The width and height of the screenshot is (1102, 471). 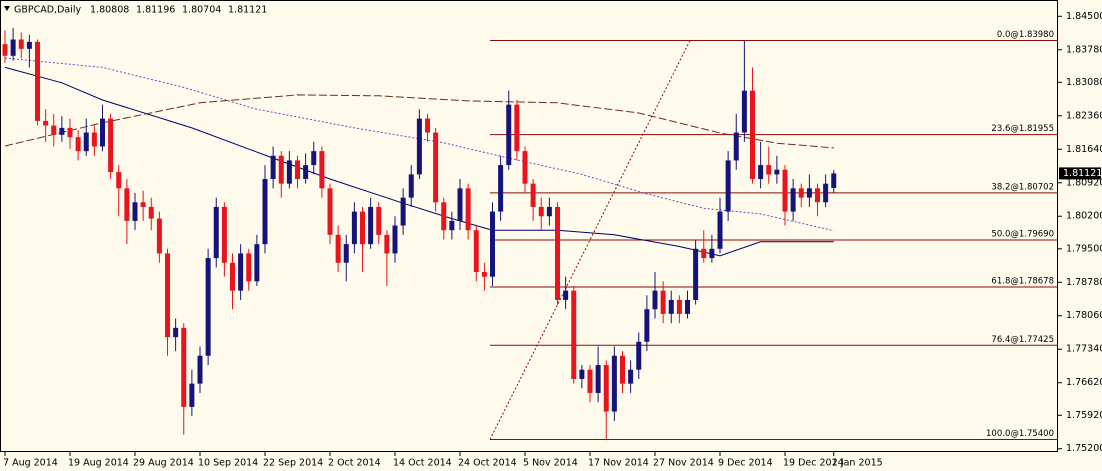 What do you see at coordinates (1084, 16) in the screenshot?
I see `y-tick-label: 1.84500` at bounding box center [1084, 16].